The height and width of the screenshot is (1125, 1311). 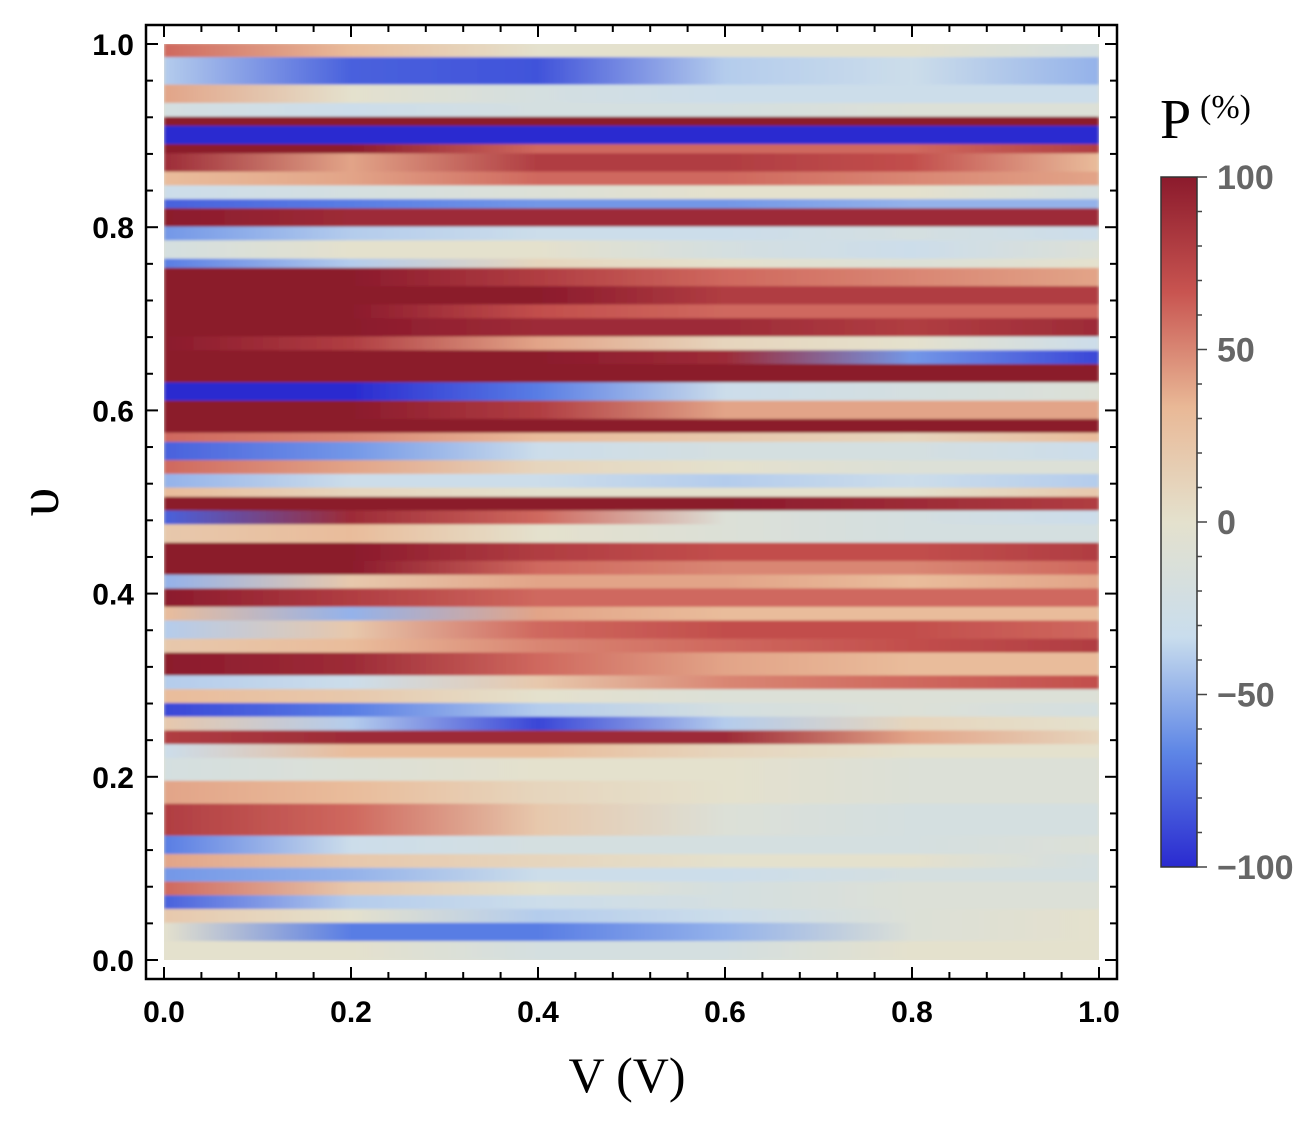 What do you see at coordinates (1236, 351) in the screenshot?
I see `colorbar-tick-label: 50` at bounding box center [1236, 351].